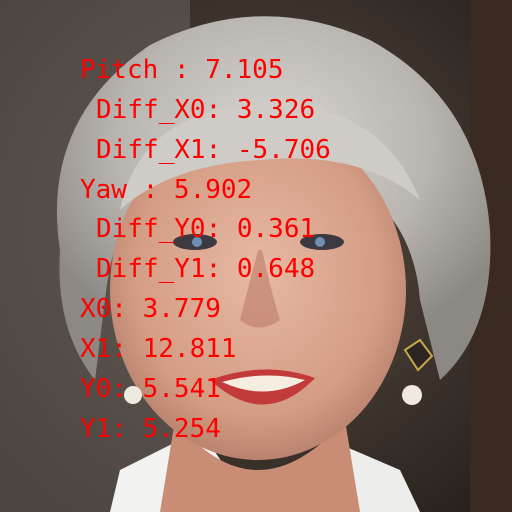 This screenshot has height=512, width=512. I want to click on x1-readout: X1: 12.811, so click(158, 349).